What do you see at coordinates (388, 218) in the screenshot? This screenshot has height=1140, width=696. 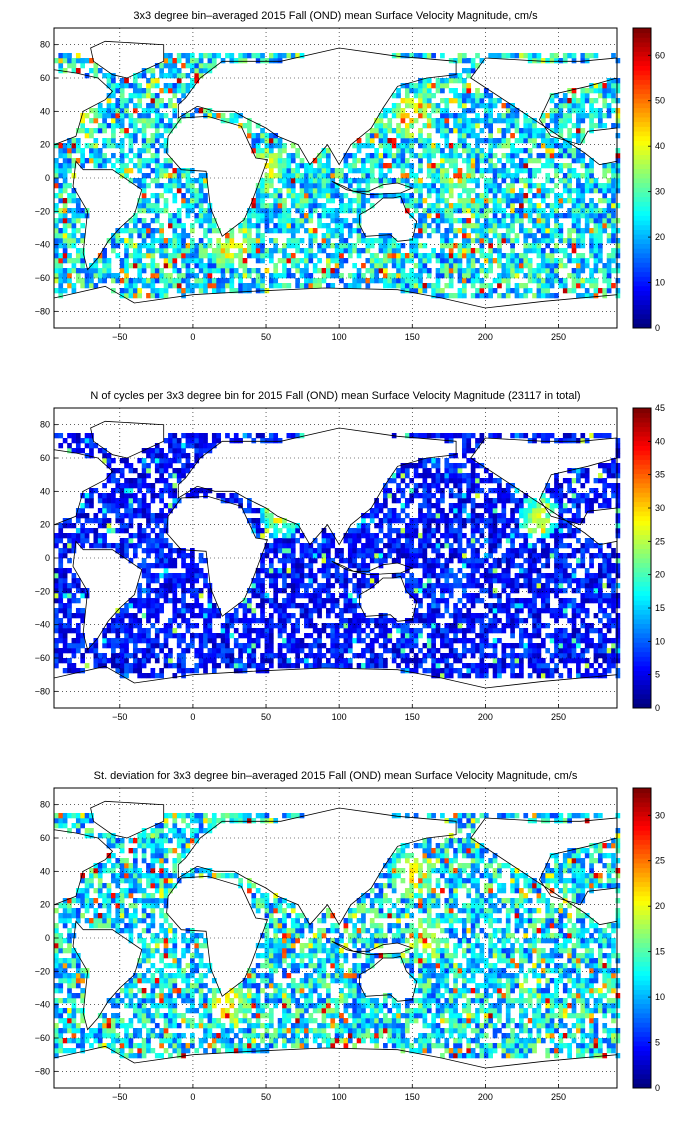 I see `coastline-path` at bounding box center [388, 218].